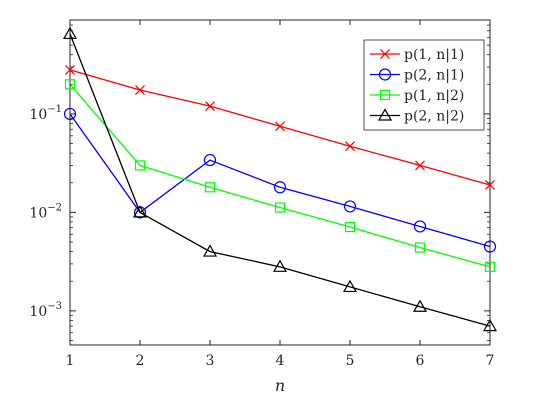 This screenshot has height=405, width=540. What do you see at coordinates (45, 113) in the screenshot?
I see `y-tick-label: 10⁻¹` at bounding box center [45, 113].